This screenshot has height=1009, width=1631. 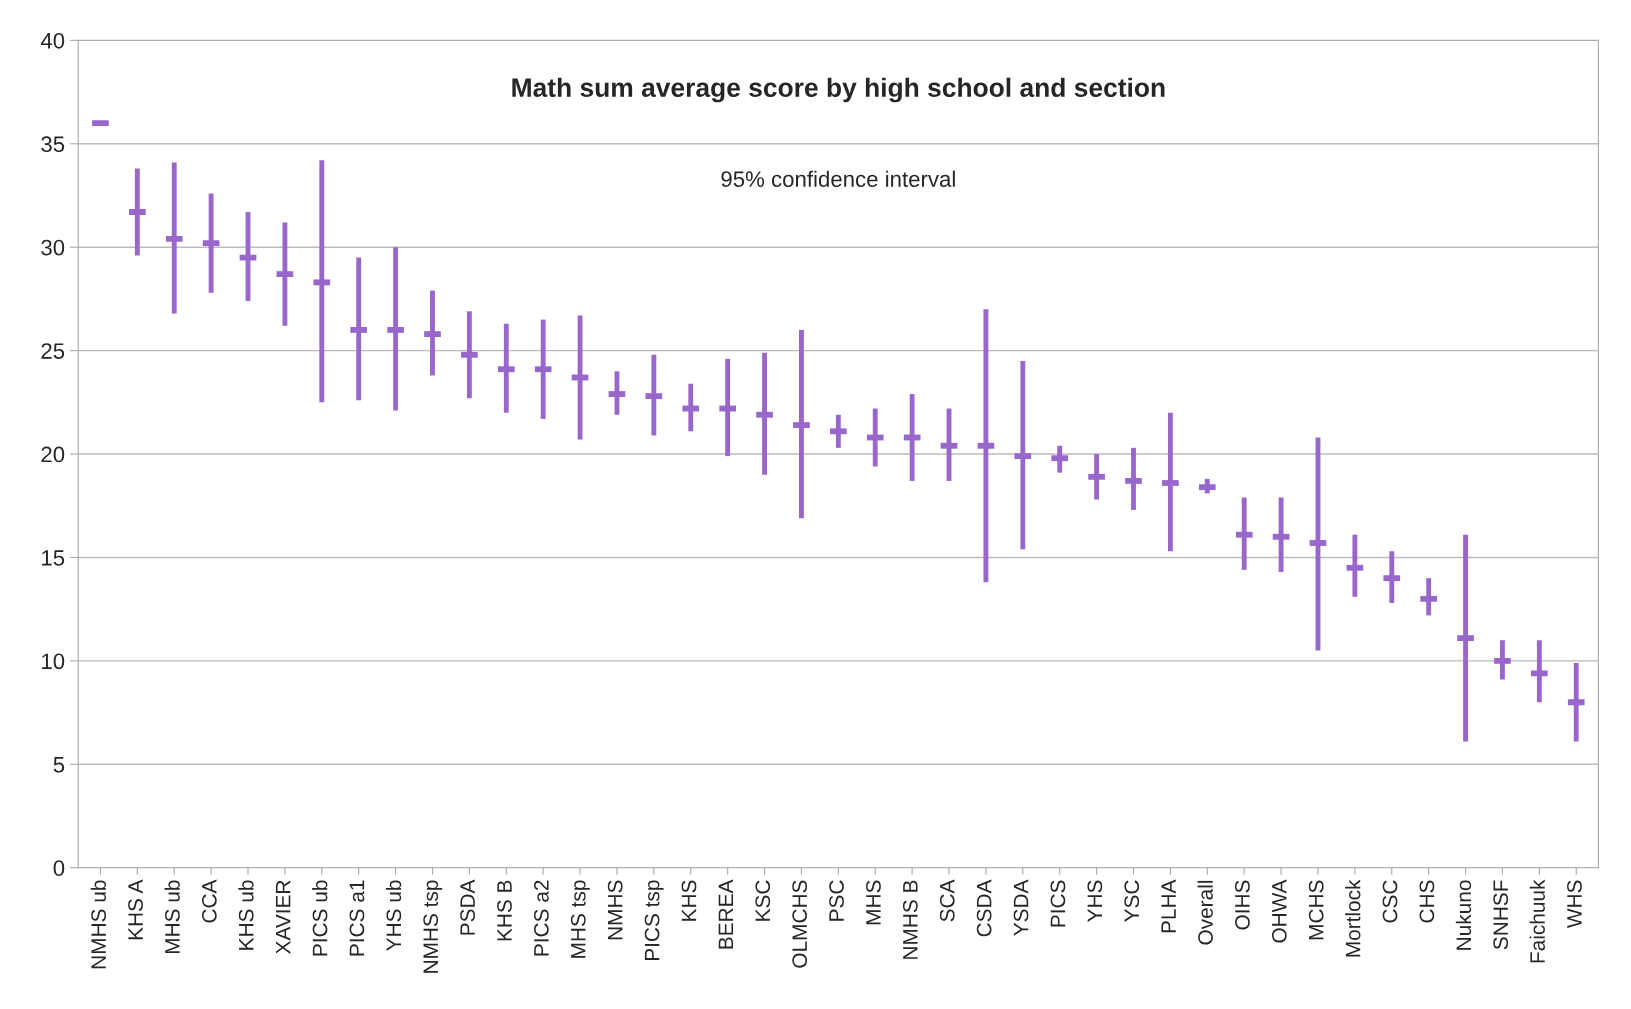 What do you see at coordinates (1353, 918) in the screenshot?
I see `x-tick-label: Mortlock` at bounding box center [1353, 918].